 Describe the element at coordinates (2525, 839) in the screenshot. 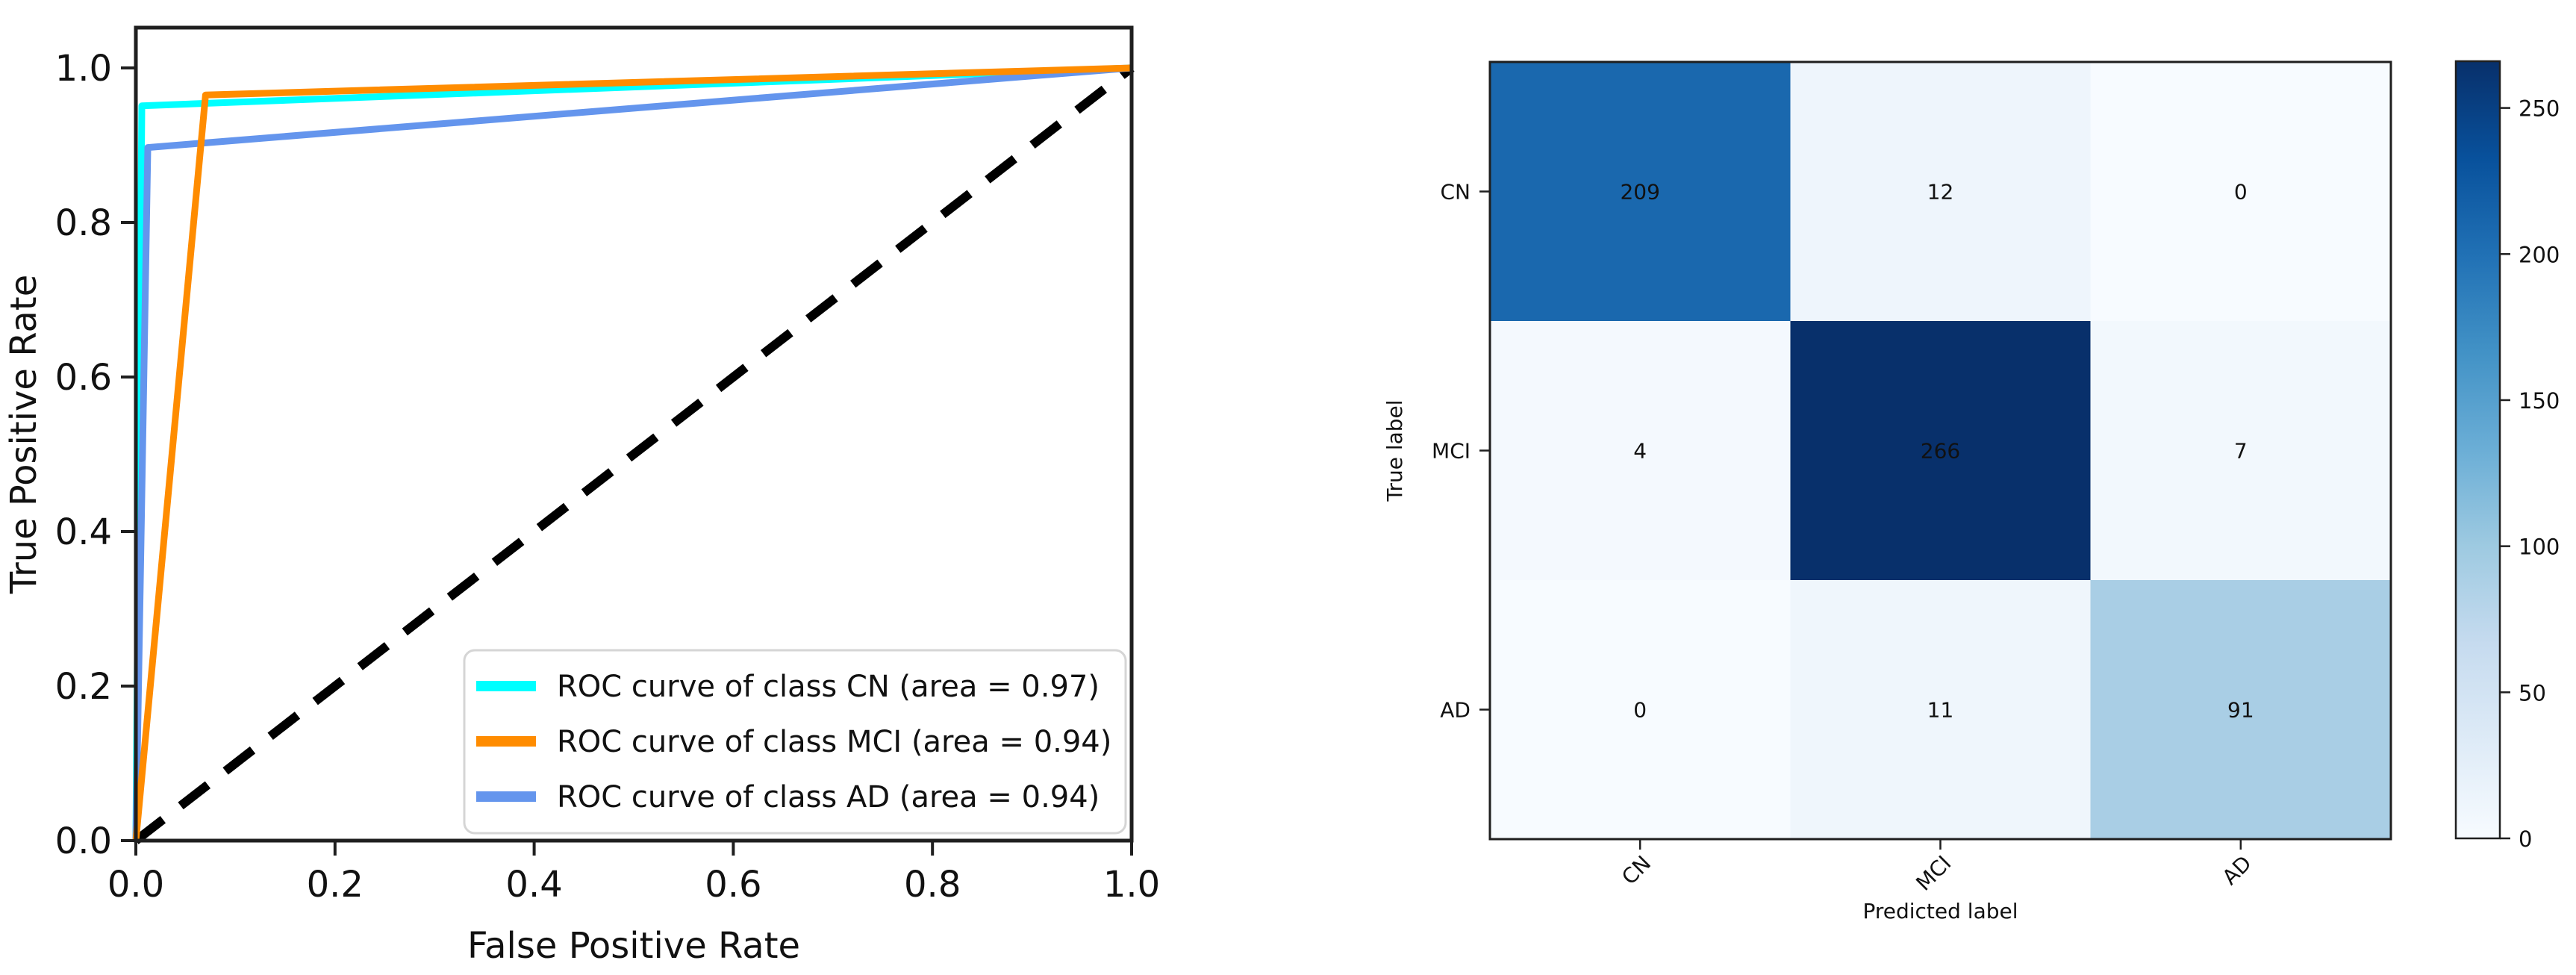

I see `colorbar-tick-label: 0` at that location.